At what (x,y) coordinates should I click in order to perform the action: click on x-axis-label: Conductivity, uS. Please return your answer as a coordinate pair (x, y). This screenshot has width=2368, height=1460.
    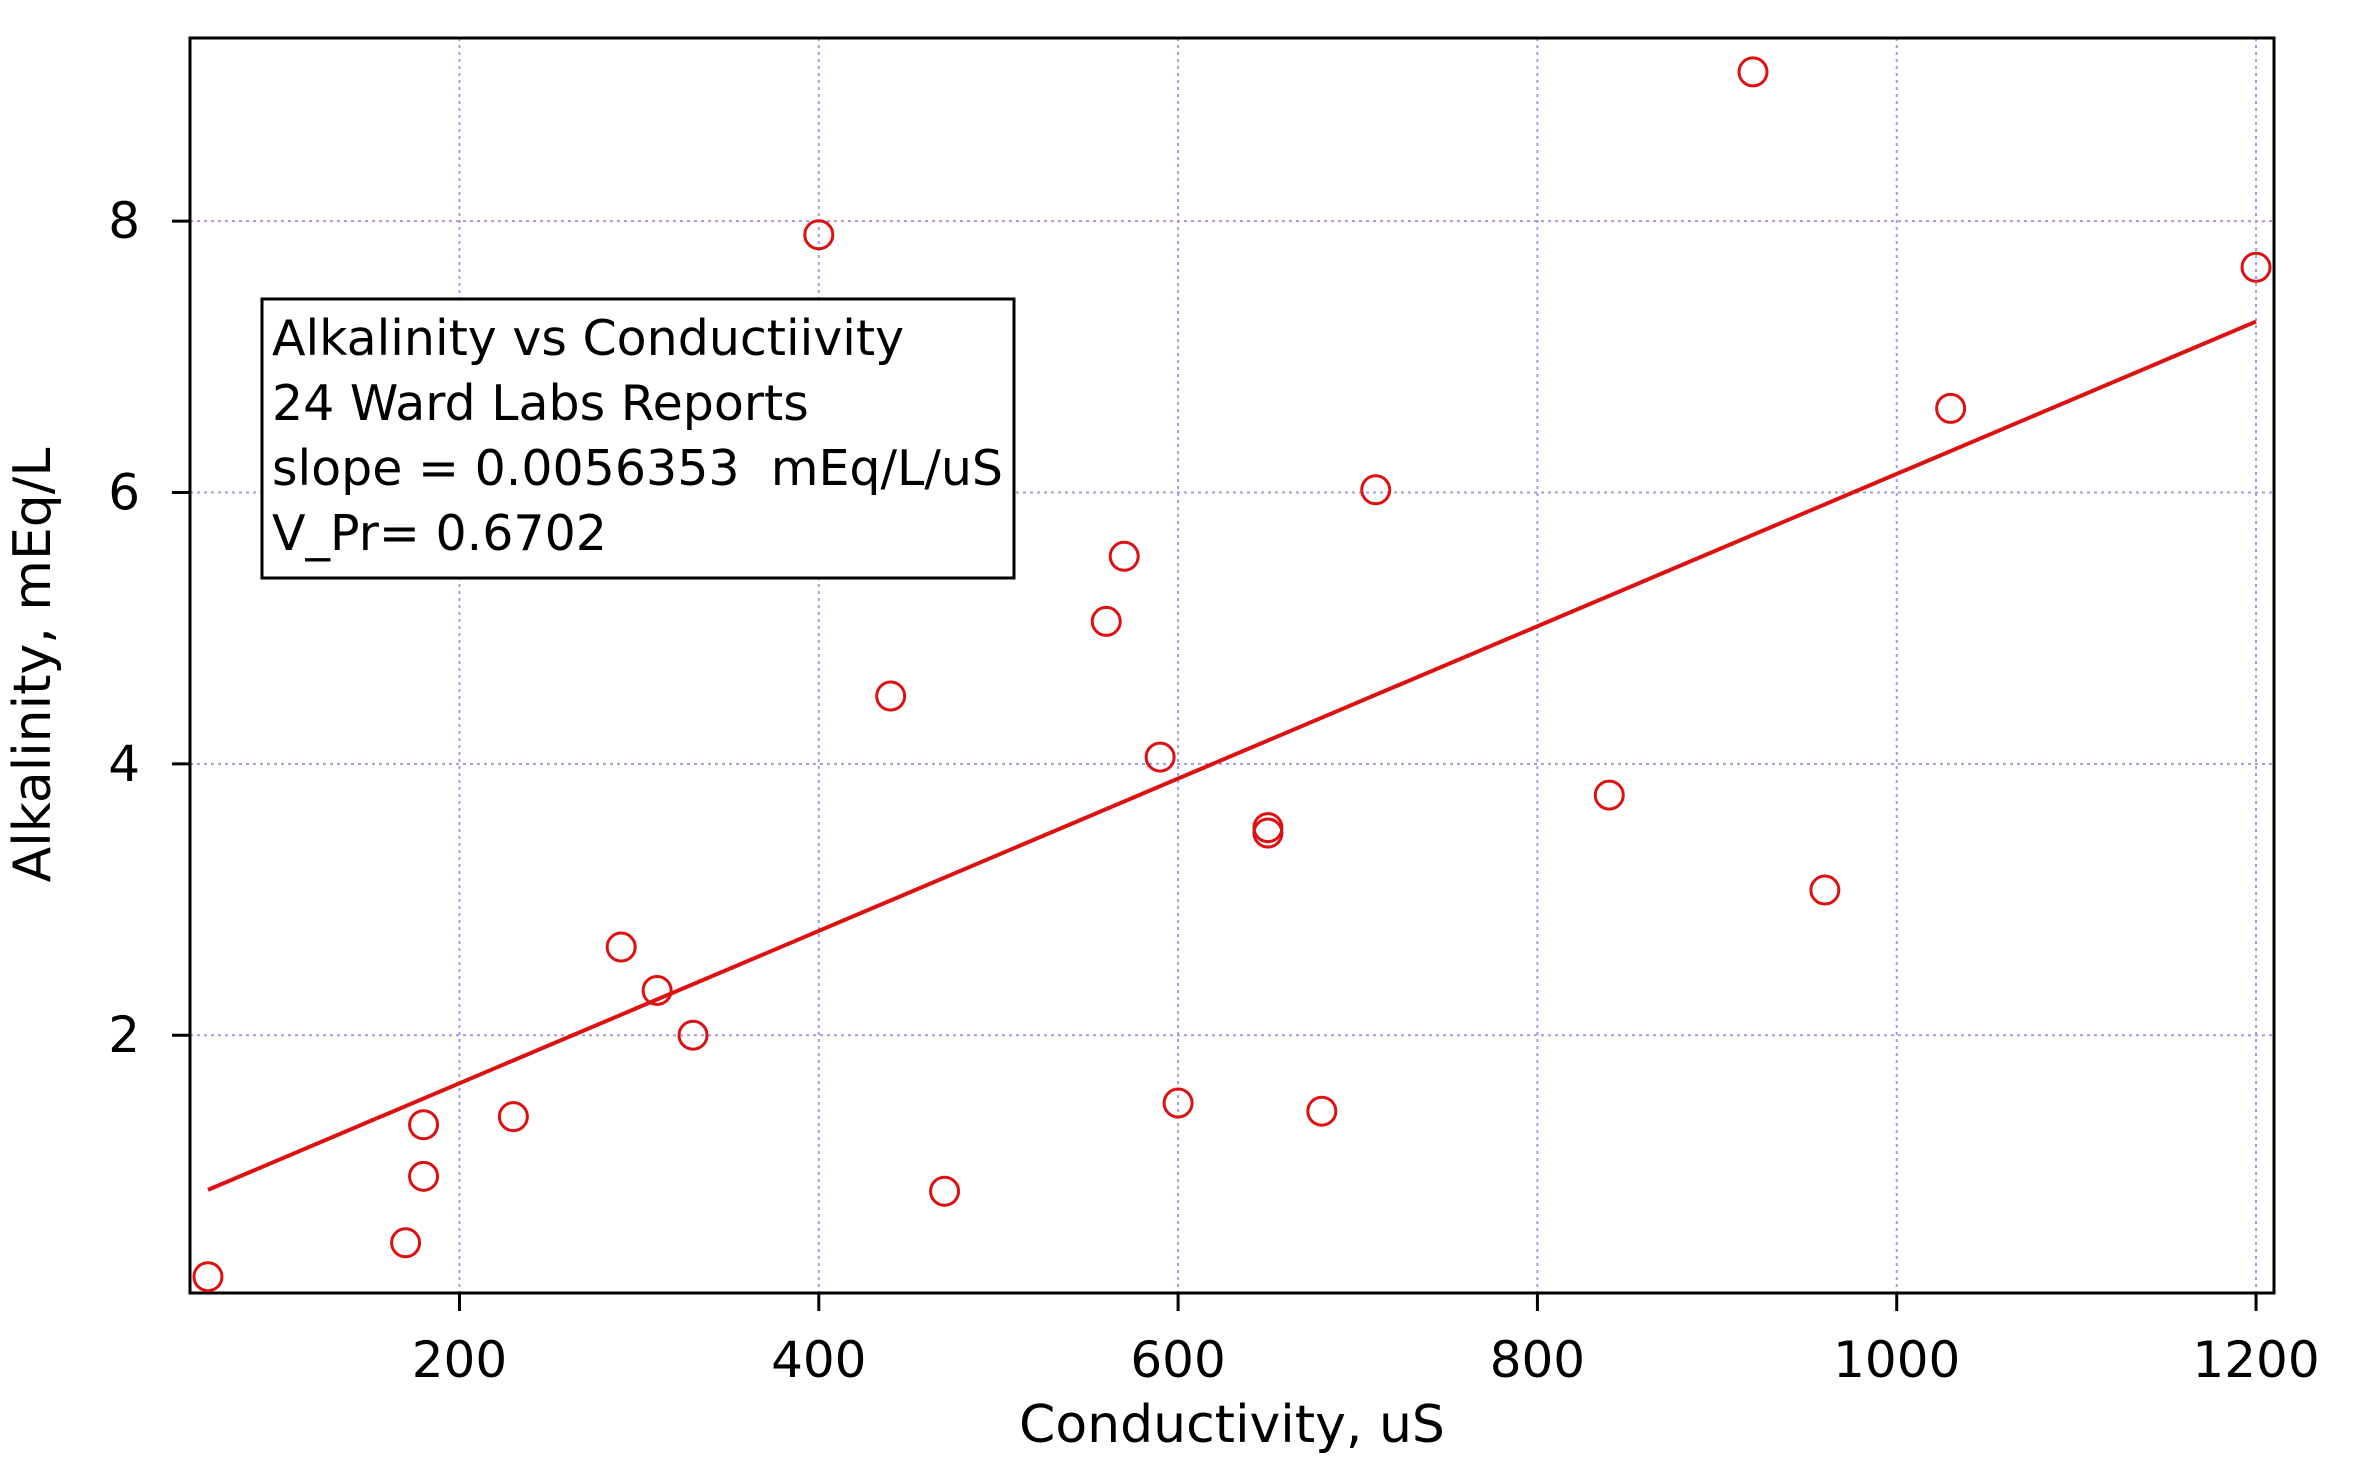
    Looking at the image, I should click on (1232, 1425).